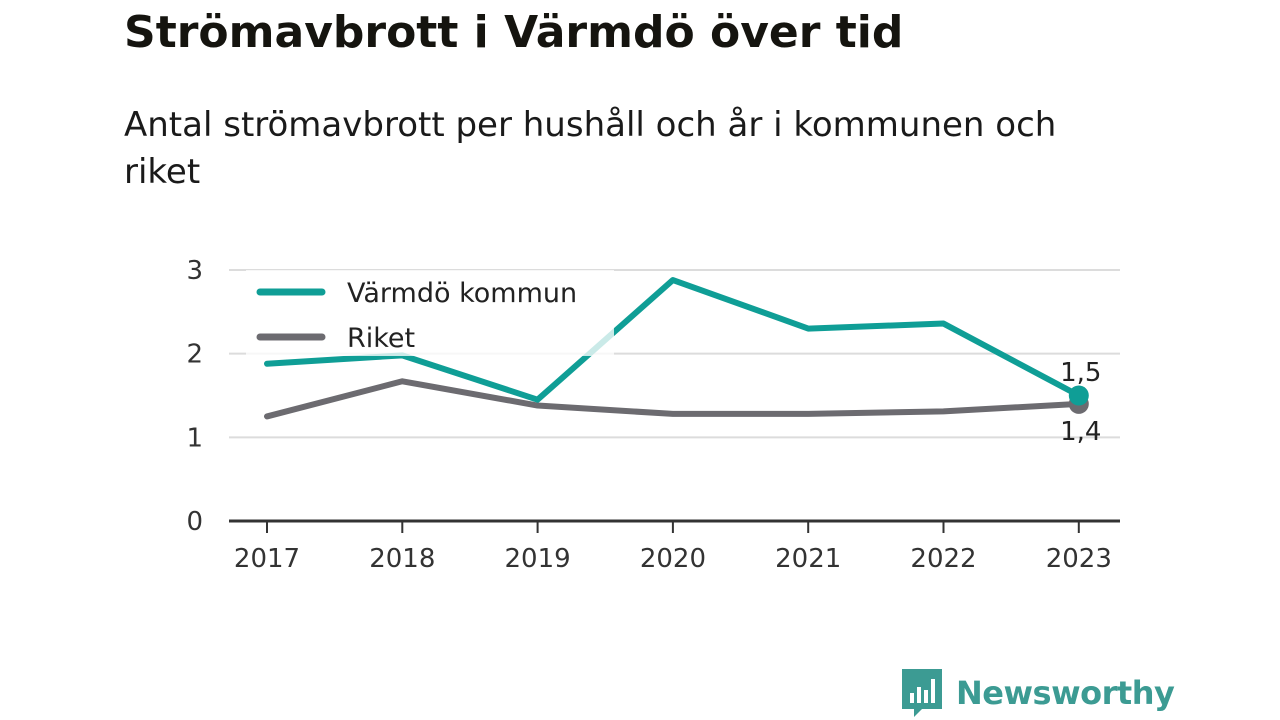 This screenshot has width=1280, height=720. What do you see at coordinates (1080, 432) in the screenshot?
I see `end-label-riket: 1,4` at bounding box center [1080, 432].